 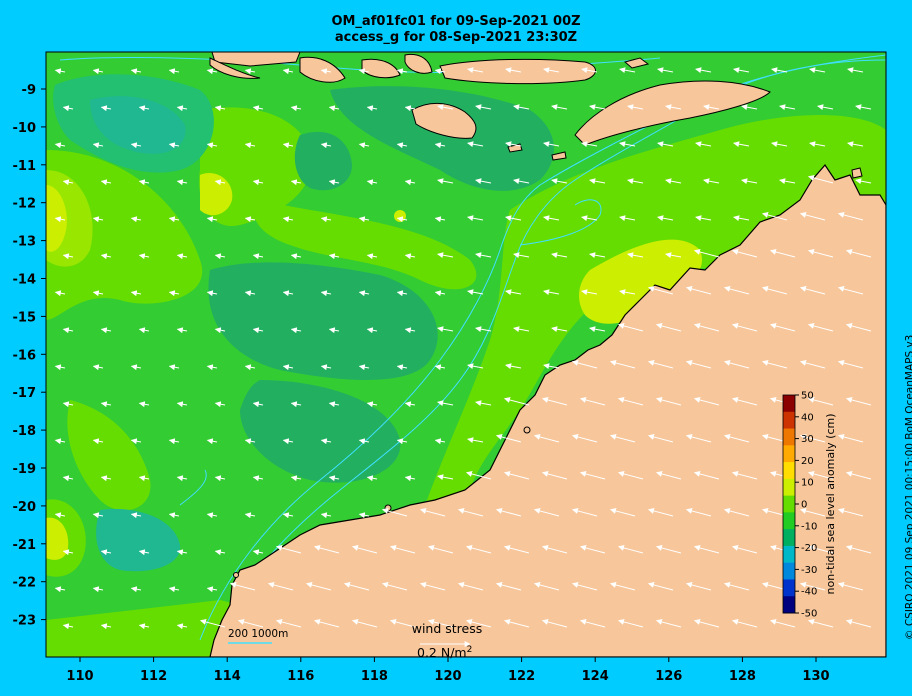 I want to click on colorbar-tick-label: 0, so click(x=804, y=505).